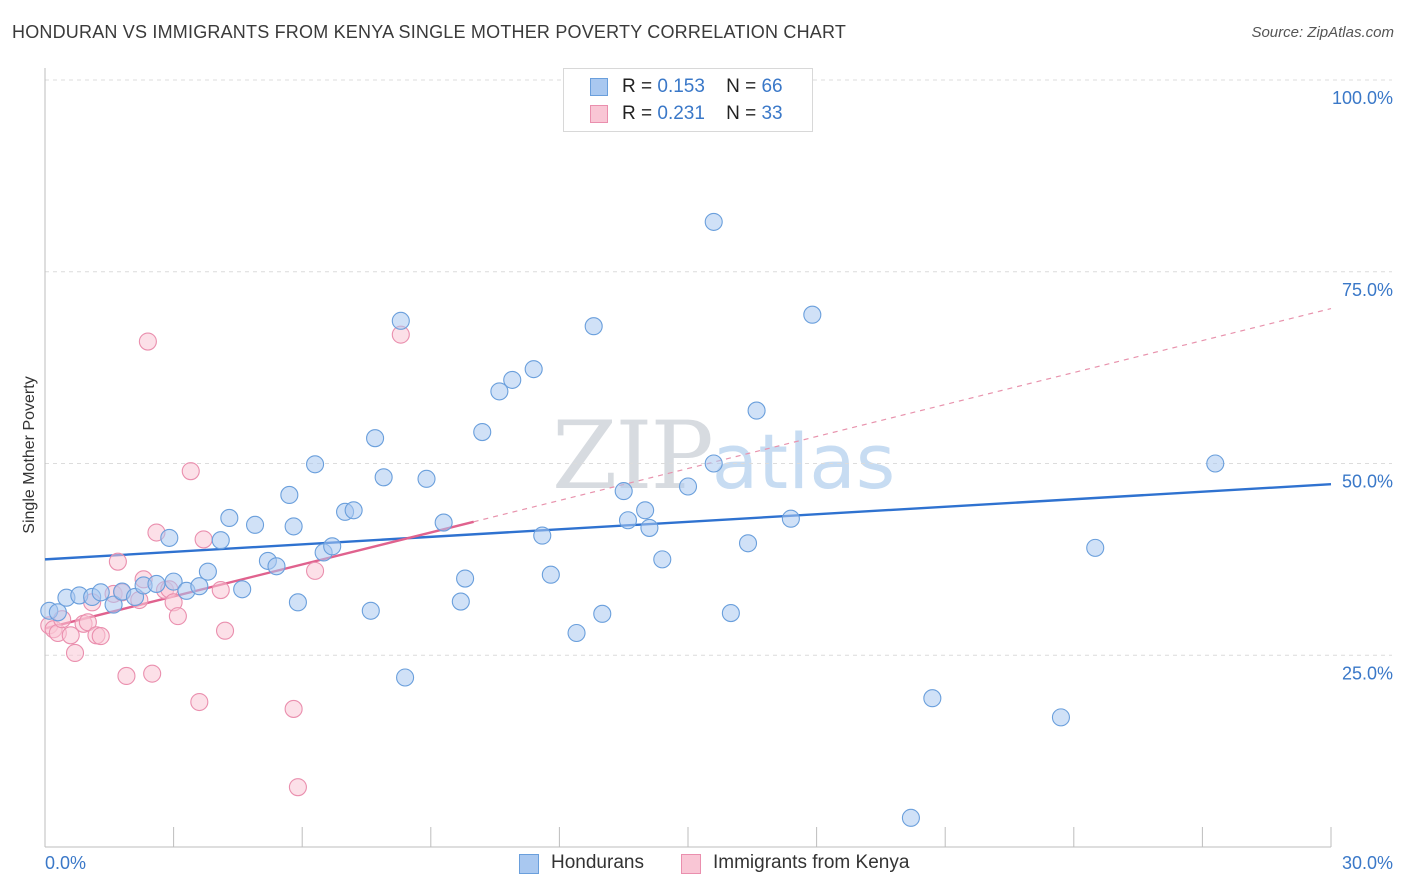  What do you see at coordinates (1362, 98) in the screenshot?
I see `y-tick-label: 100.0%` at bounding box center [1362, 98].